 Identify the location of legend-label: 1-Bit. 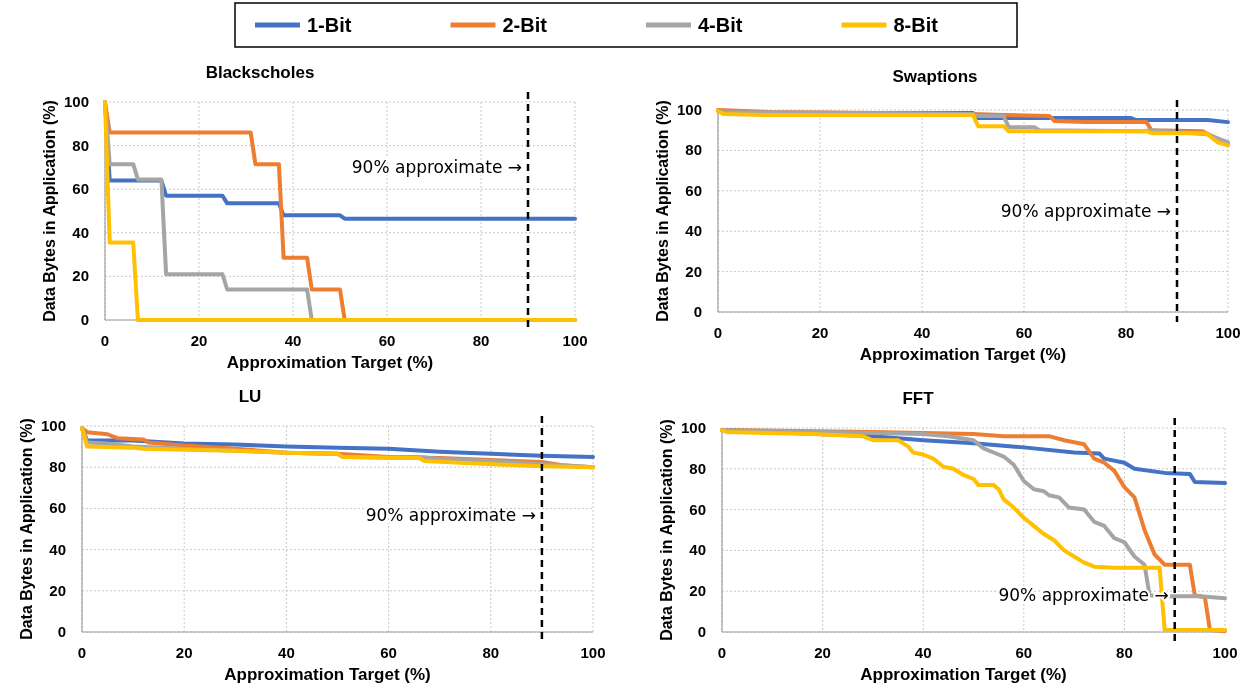
(329, 25).